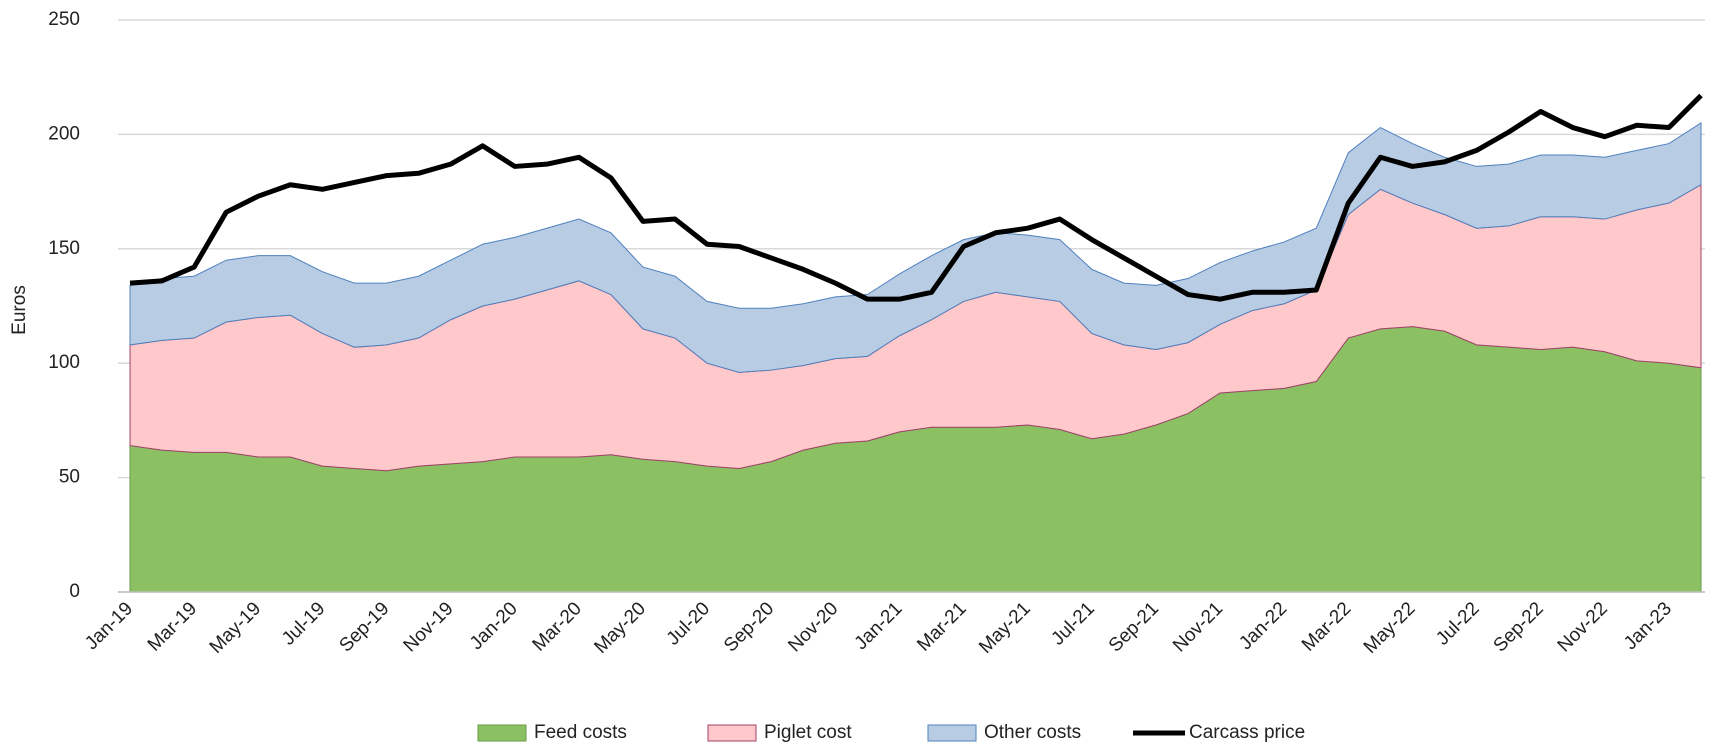 This screenshot has height=752, width=1723. Describe the element at coordinates (494, 626) in the screenshot. I see `x-tick-label: Jan-20` at that location.